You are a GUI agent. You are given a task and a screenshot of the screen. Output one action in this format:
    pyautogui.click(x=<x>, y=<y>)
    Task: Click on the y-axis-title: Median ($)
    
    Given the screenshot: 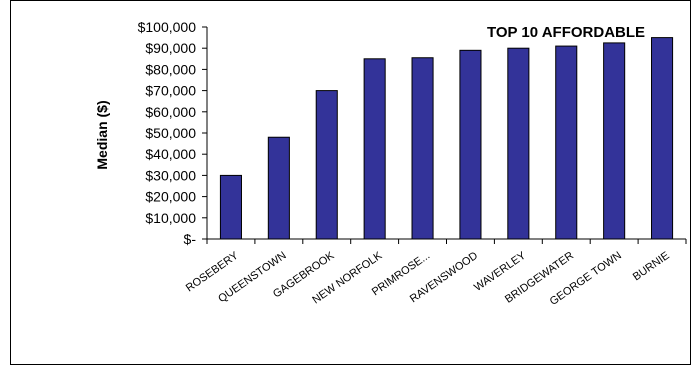 What is the action you would take?
    pyautogui.click(x=102, y=134)
    